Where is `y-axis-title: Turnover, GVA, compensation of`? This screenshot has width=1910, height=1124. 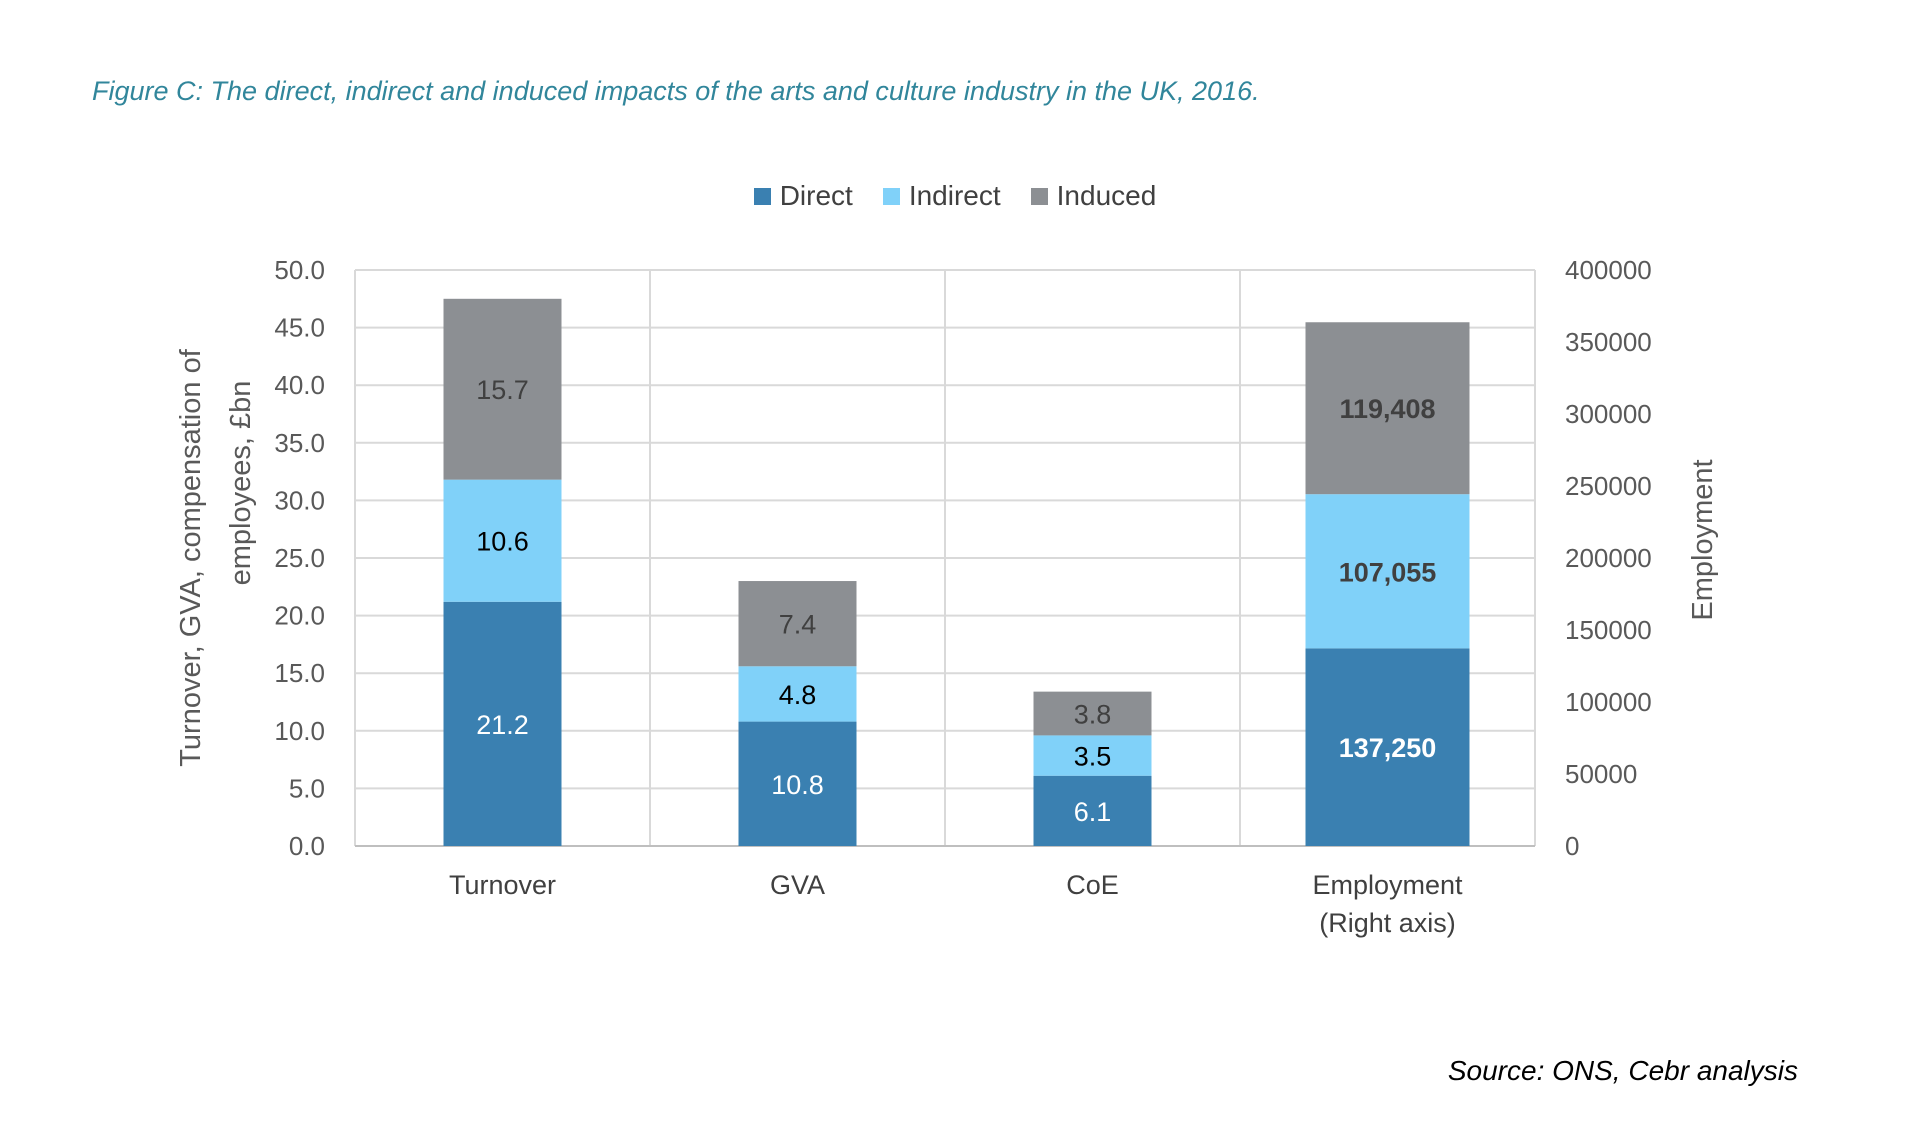
y-axis-title: Turnover, GVA, compensation of is located at coordinates (191, 557).